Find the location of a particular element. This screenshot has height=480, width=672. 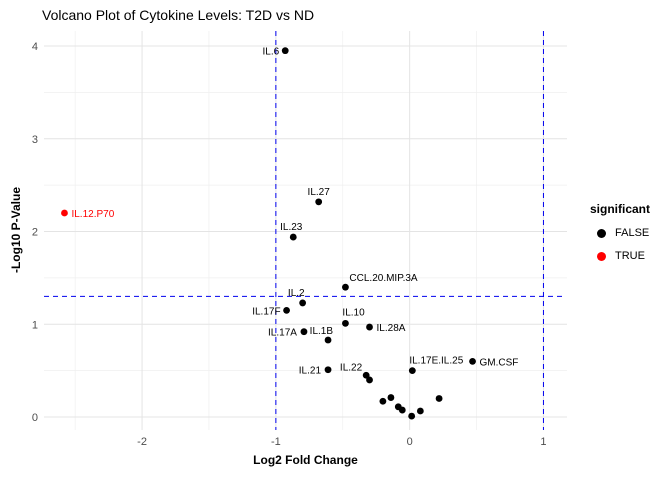

point-label: IL.22 is located at coordinates (351, 367).